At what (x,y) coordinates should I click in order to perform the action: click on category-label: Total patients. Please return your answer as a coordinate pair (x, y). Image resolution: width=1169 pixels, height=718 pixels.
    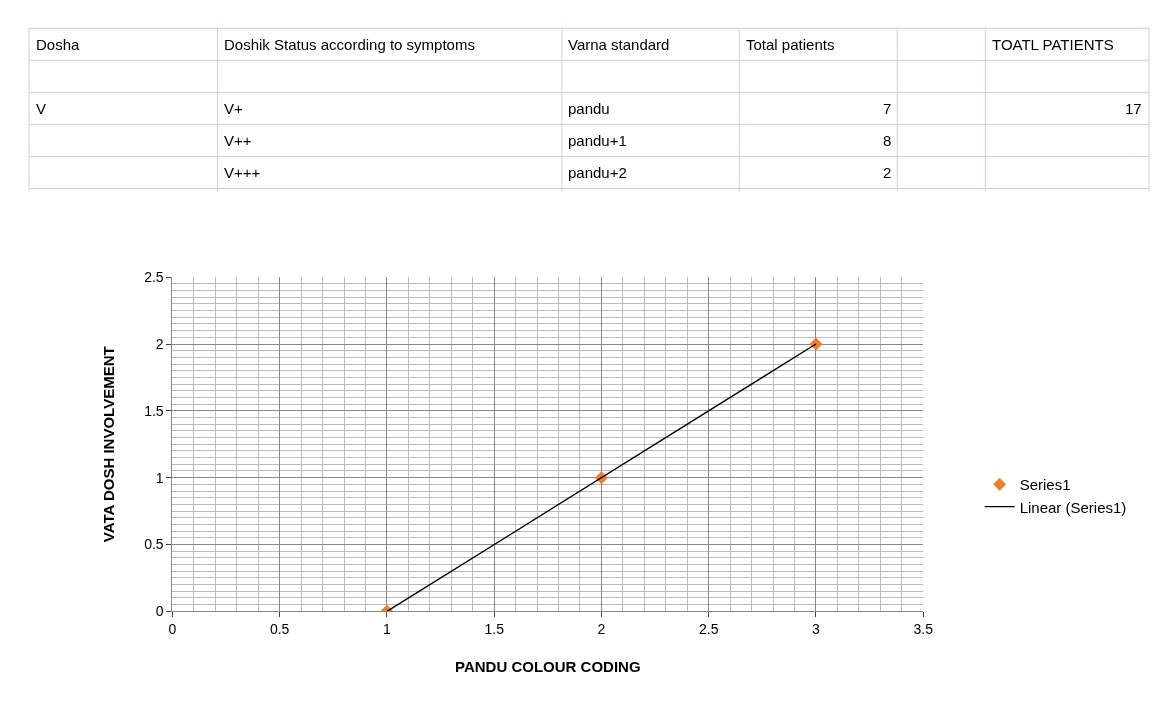
    Looking at the image, I should click on (790, 44).